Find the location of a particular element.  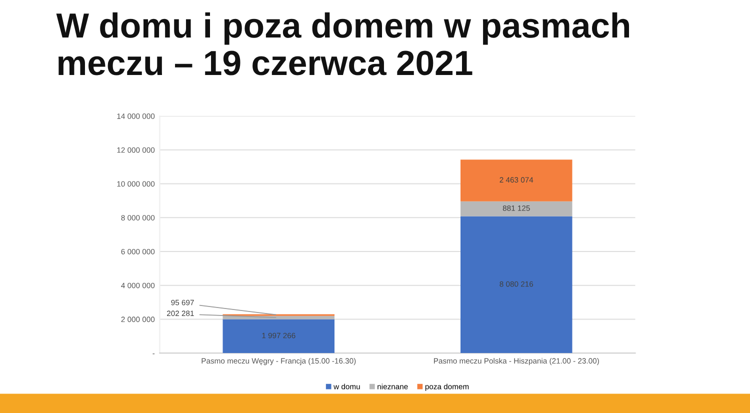

chart-title: W domu i poza domem w pasmach meczu – 19 czerwca 2021 is located at coordinates (343, 44).